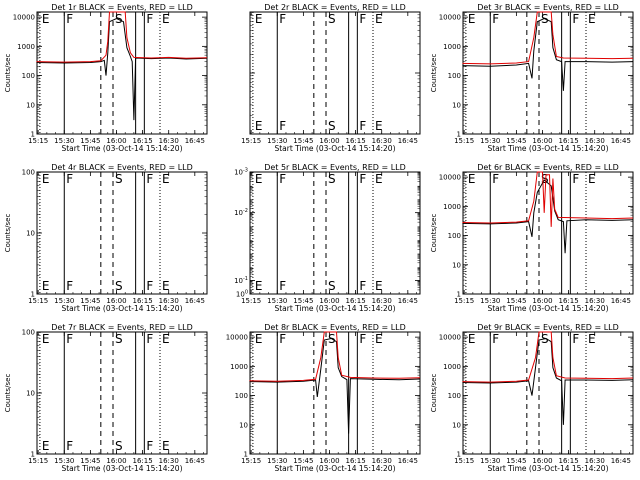  What do you see at coordinates (30, 394) in the screenshot?
I see `y-tick-label: 10` at bounding box center [30, 394].